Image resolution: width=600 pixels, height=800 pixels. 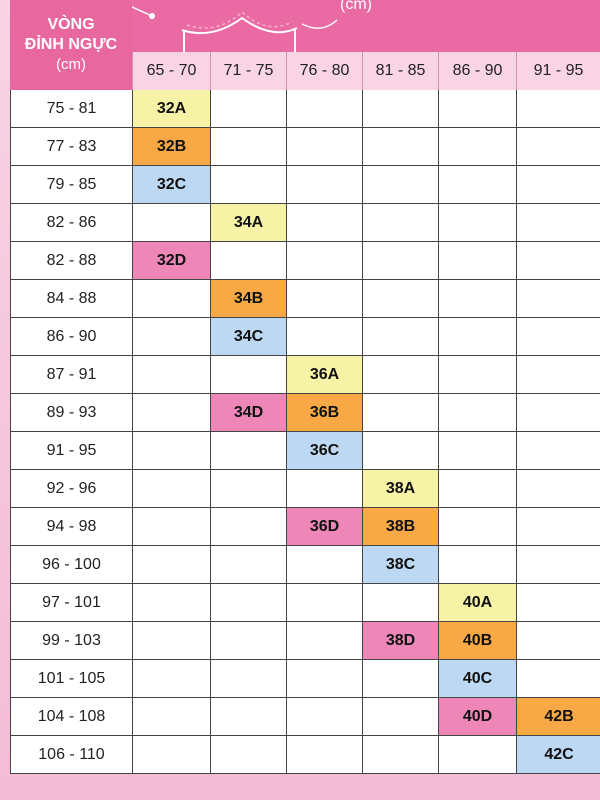 I want to click on size-cell: 32C, so click(x=172, y=185).